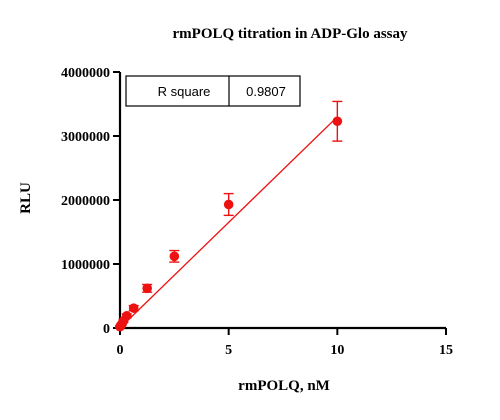 Image resolution: width=500 pixels, height=420 pixels. I want to click on y-tick-label: 1000000, so click(85, 265).